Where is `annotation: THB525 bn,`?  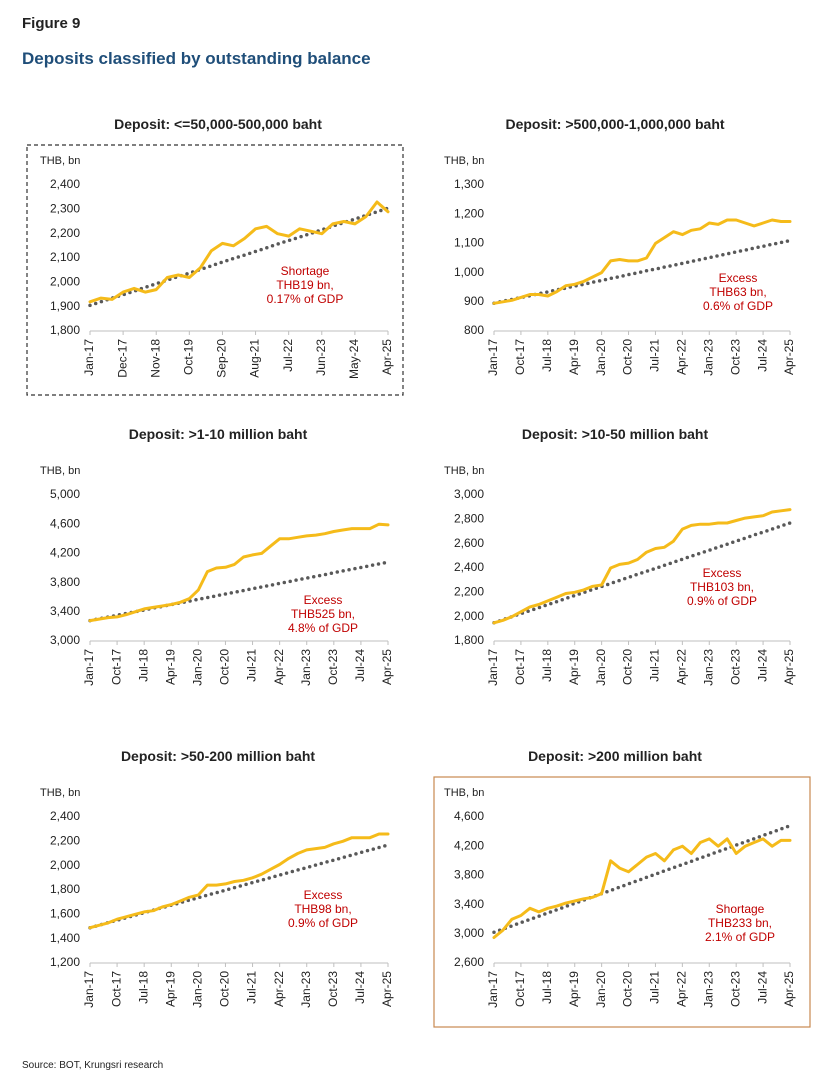 annotation: THB525 bn, is located at coordinates (323, 614).